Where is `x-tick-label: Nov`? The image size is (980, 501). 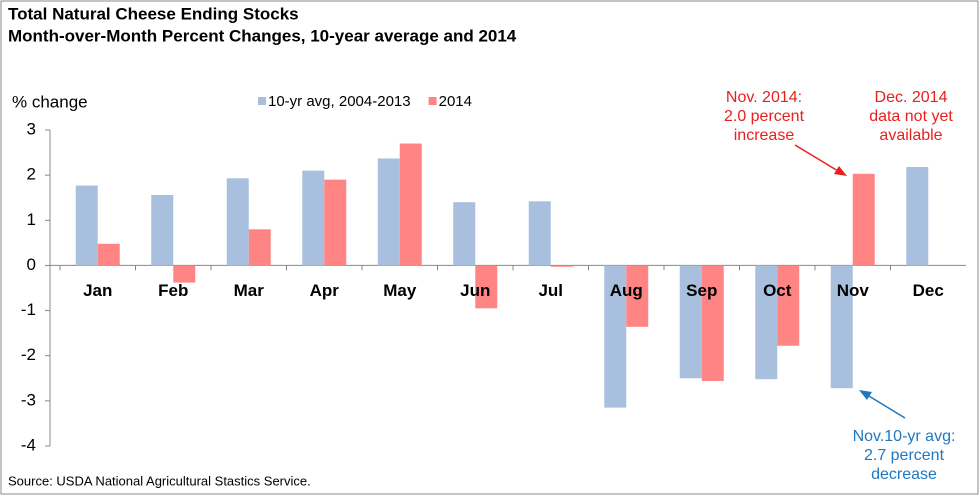
x-tick-label: Nov is located at coordinates (853, 290).